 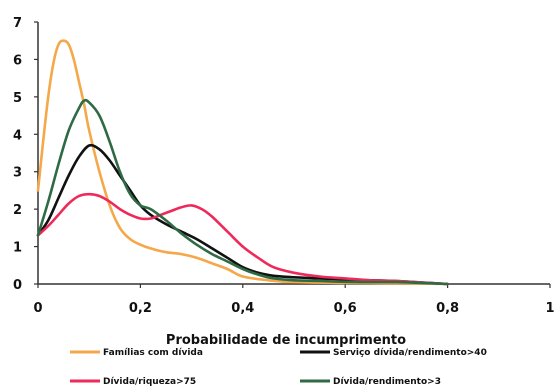 I want to click on x-tick-label: 0,2, so click(x=140, y=308).